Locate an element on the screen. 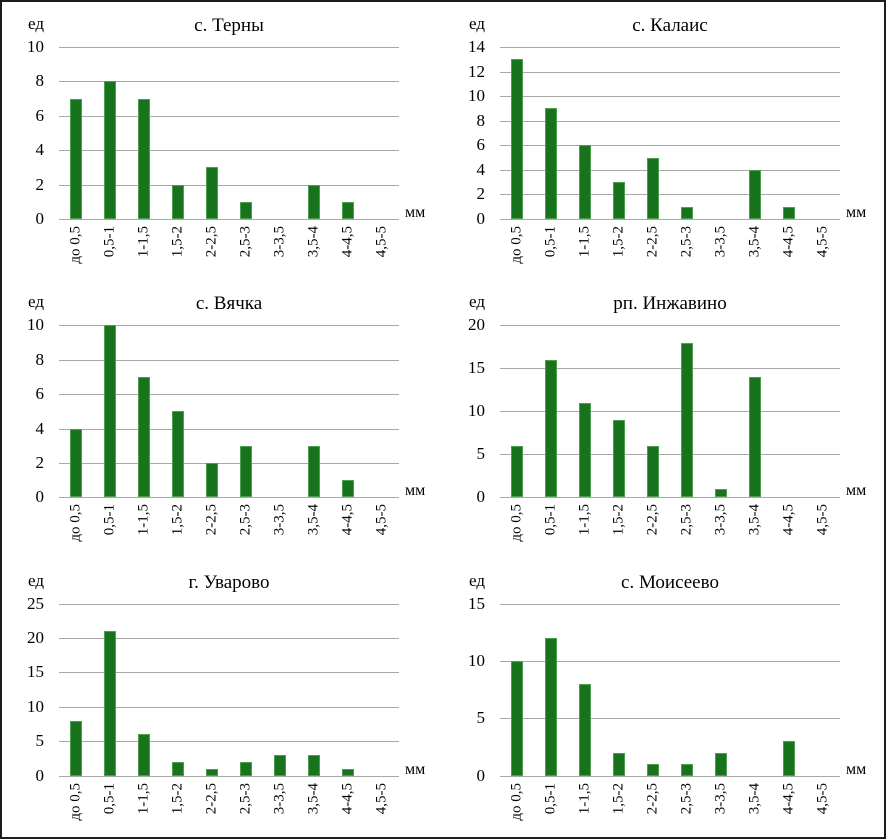 The height and width of the screenshot is (839, 886). x-tick-label: 3-3,5 is located at coordinates (279, 242).